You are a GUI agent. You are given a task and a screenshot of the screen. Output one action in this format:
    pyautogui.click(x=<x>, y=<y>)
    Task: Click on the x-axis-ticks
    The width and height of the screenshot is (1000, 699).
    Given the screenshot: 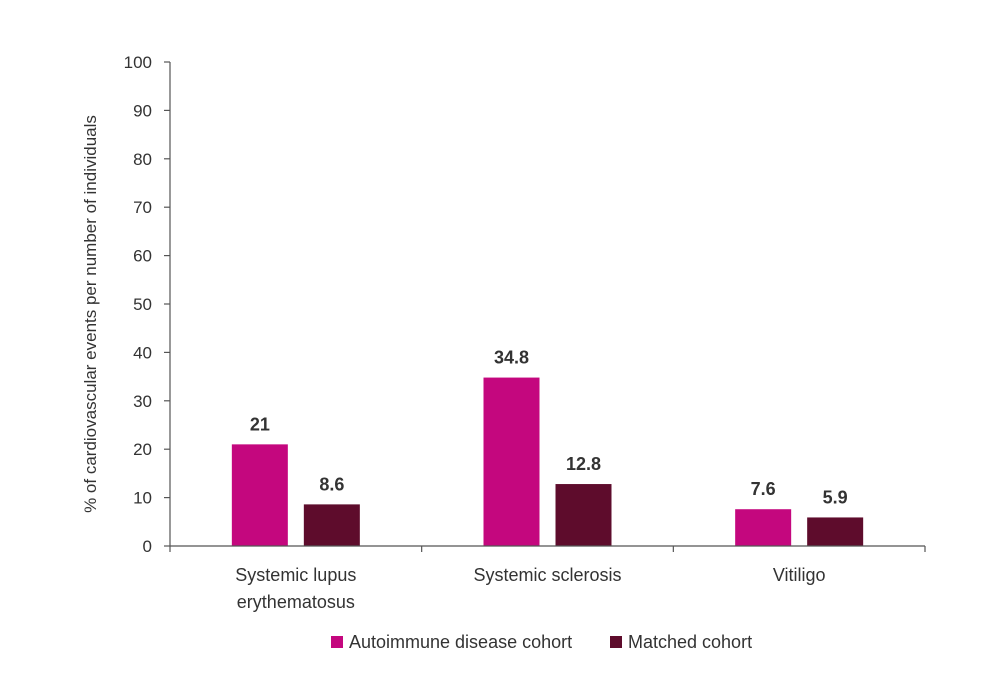 What is the action you would take?
    pyautogui.click(x=547, y=549)
    